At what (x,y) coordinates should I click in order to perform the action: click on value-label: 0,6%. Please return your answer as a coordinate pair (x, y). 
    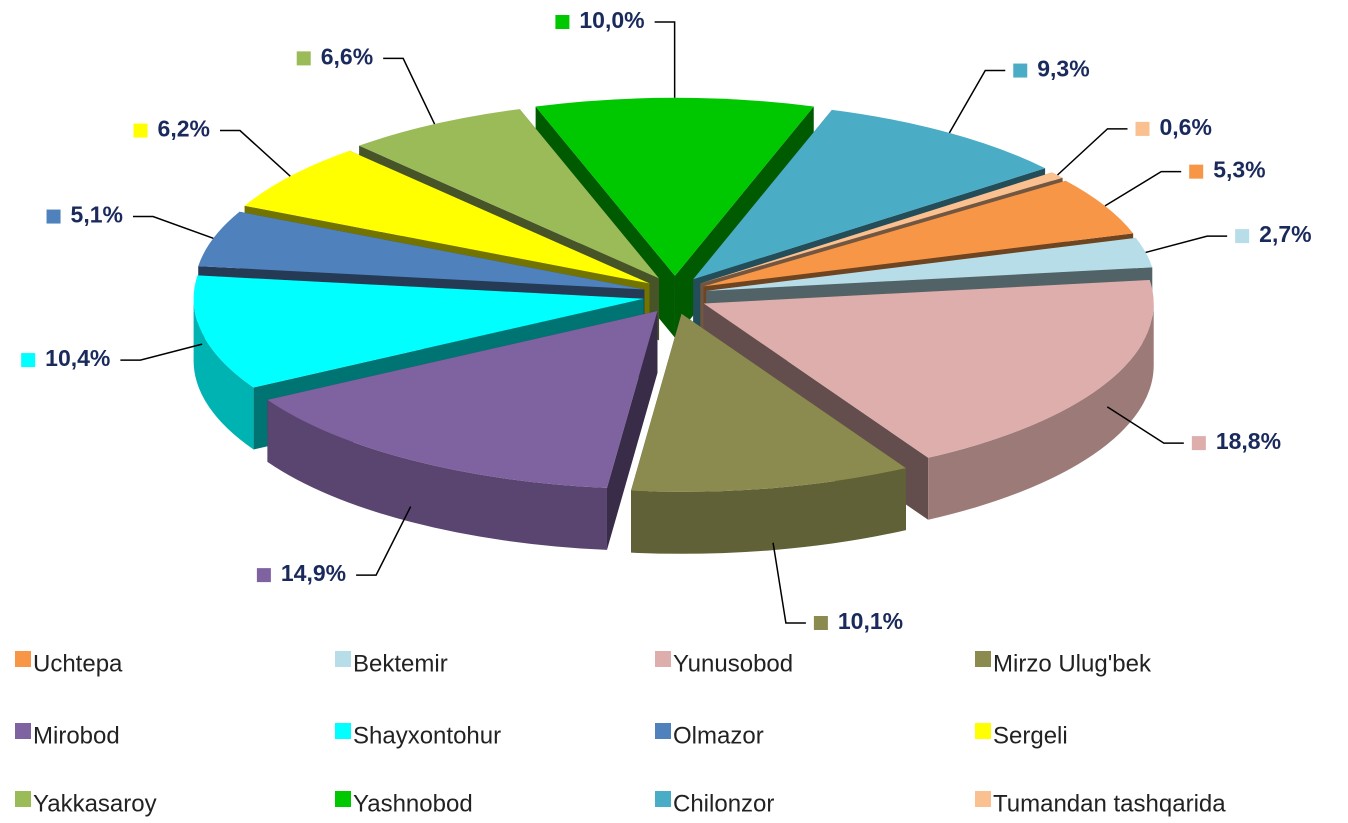
    Looking at the image, I should click on (1185, 127).